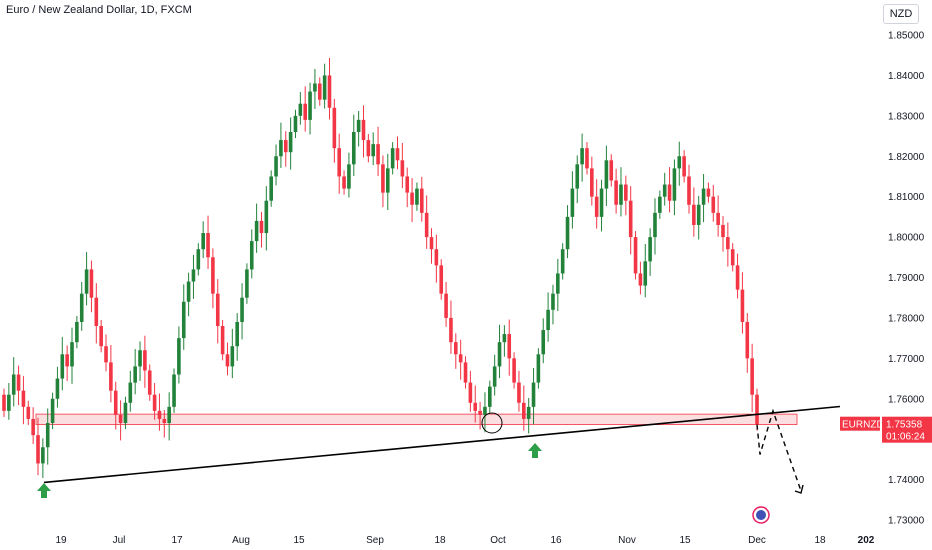 This screenshot has height=550, width=932. I want to click on time-axis: 19 Jul 17 Aug 15 Sep 18 Oct 16 Nov 15 Dec 18 202, so click(464, 540).